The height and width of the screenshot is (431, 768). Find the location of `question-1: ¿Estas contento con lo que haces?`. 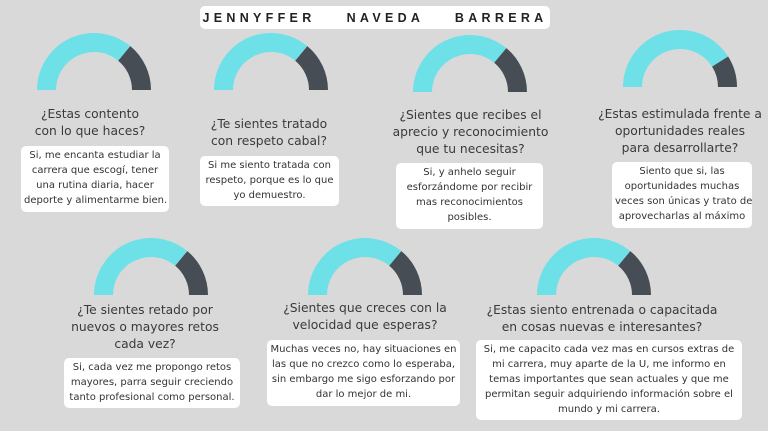

question-1: ¿Estas contento con lo que haces? is located at coordinates (90, 122).